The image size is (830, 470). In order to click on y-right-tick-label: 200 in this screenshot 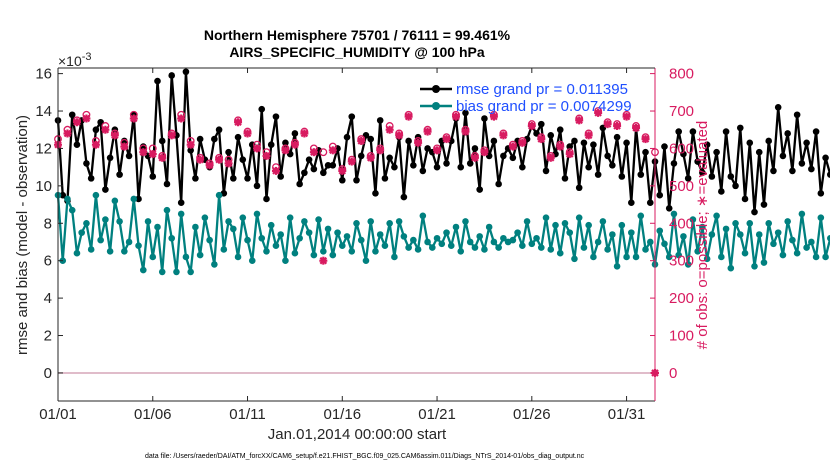, I will do `click(681, 298)`.